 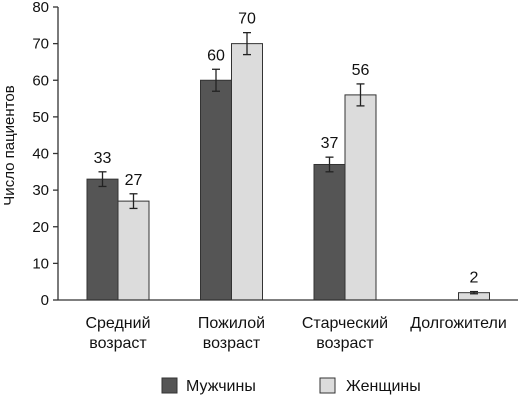 I want to click on data-label: 33, so click(x=103, y=158).